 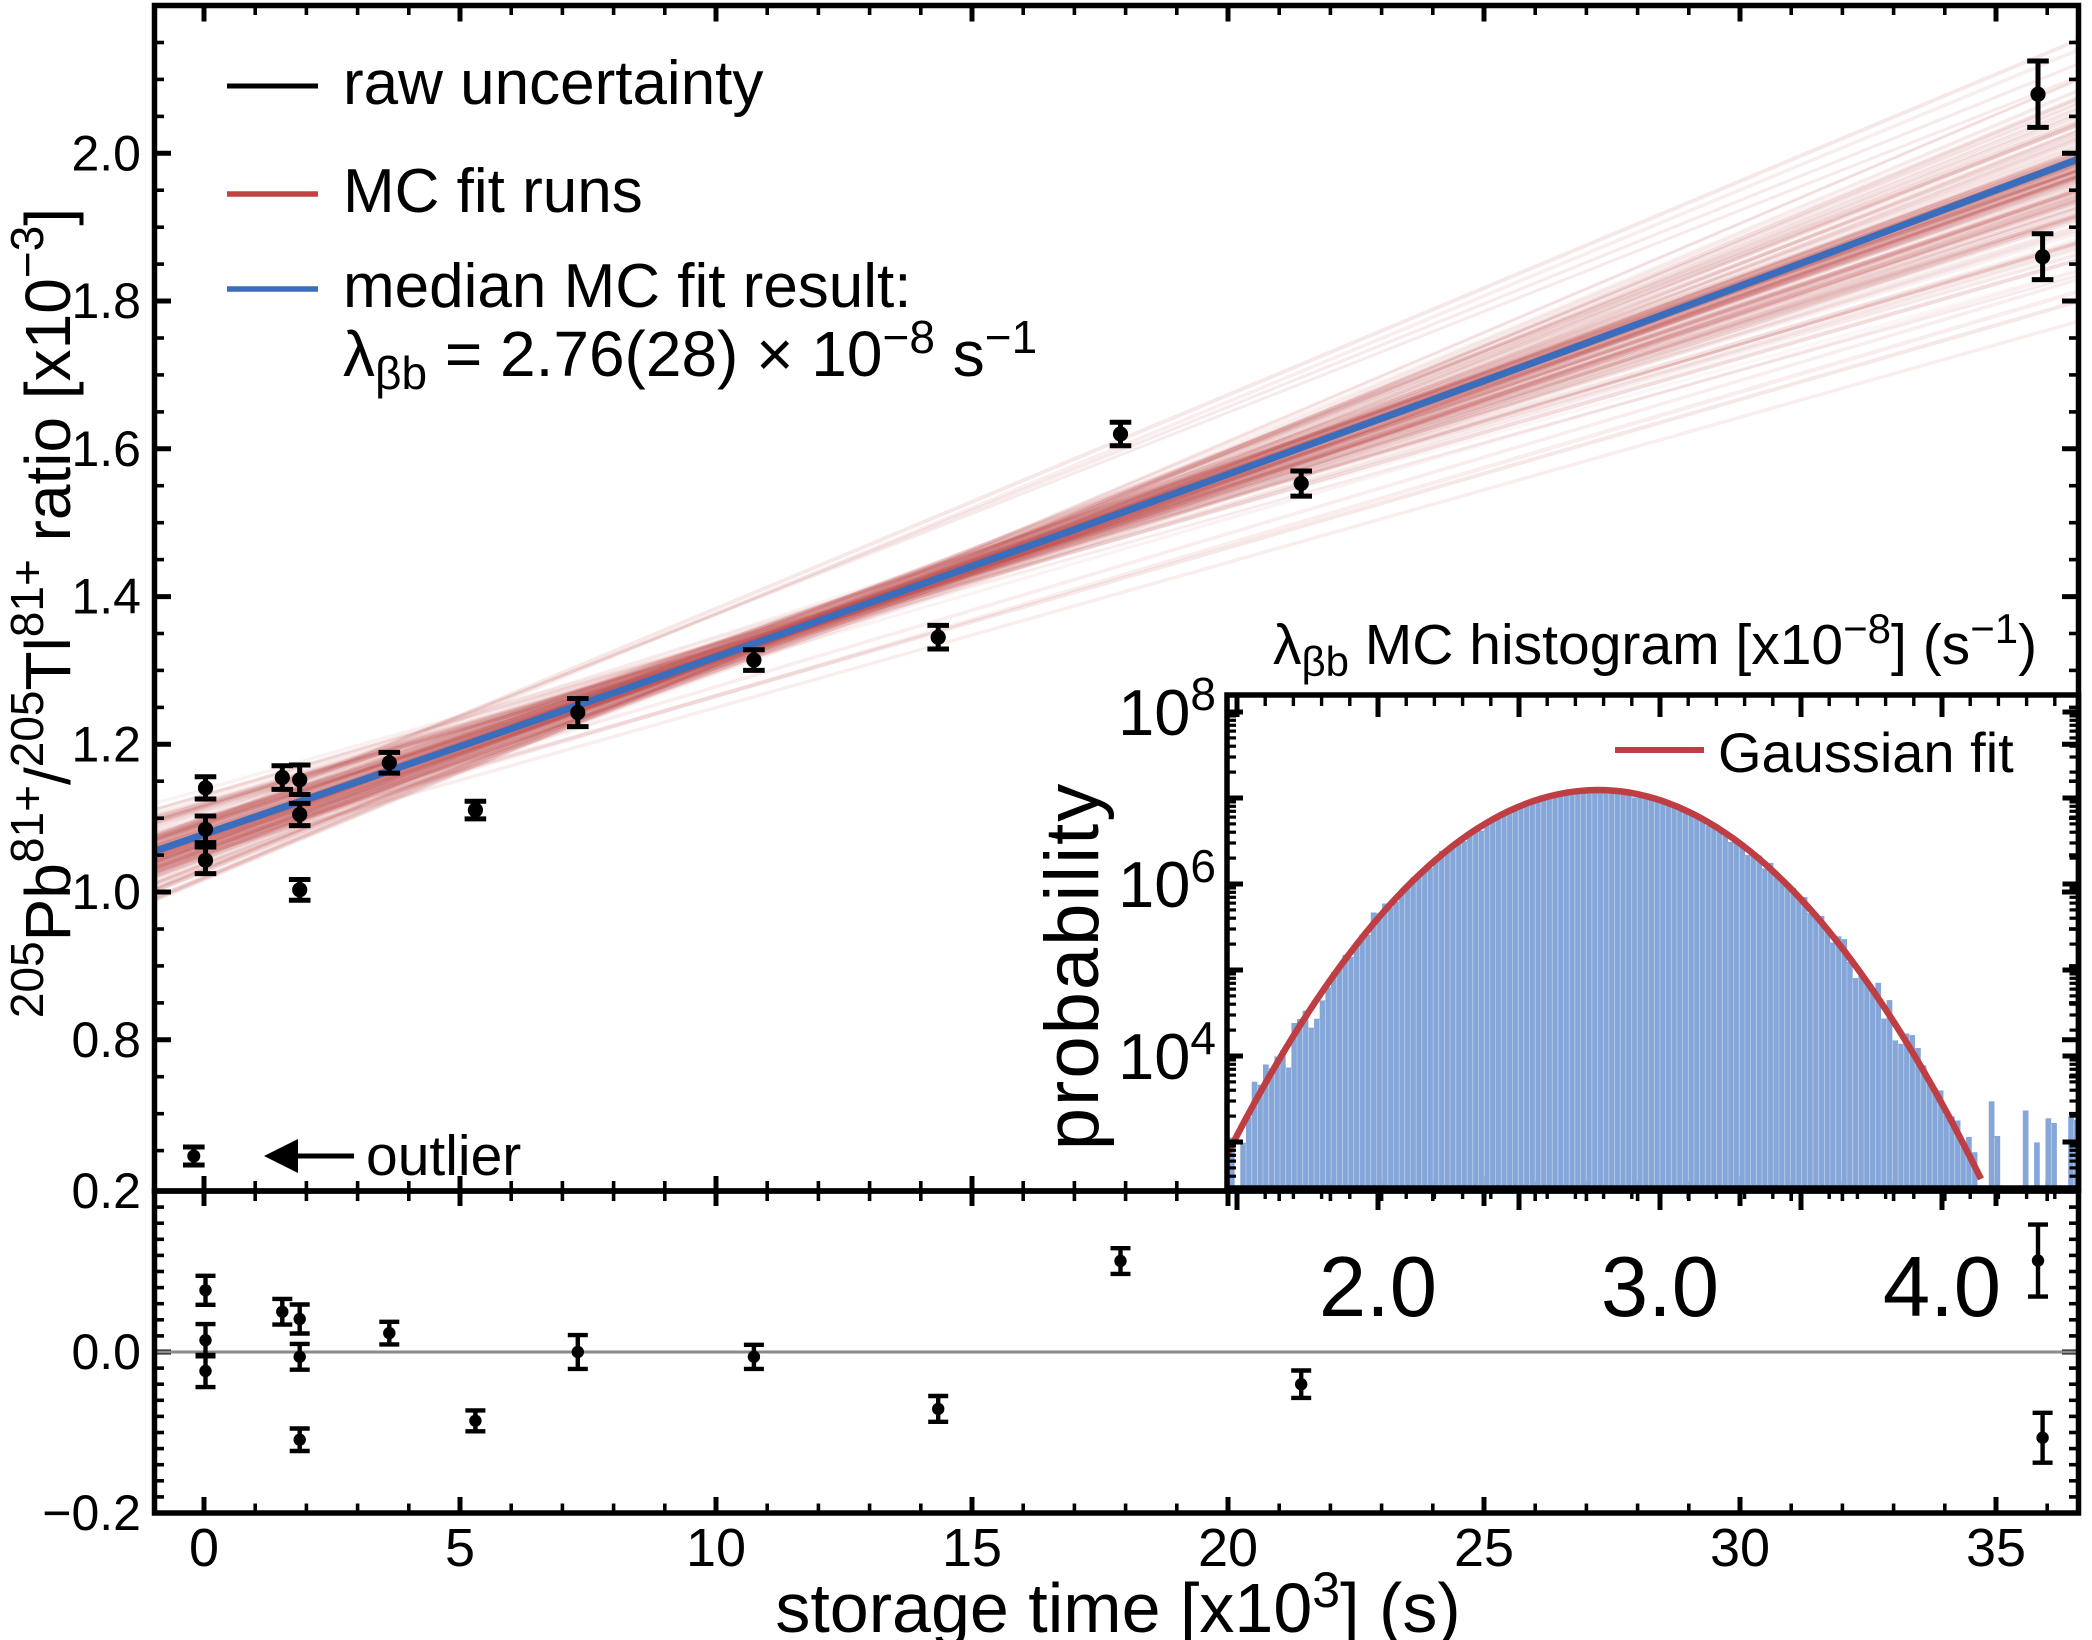 What do you see at coordinates (1228, 1548) in the screenshot?
I see `svg-text: 20` at bounding box center [1228, 1548].